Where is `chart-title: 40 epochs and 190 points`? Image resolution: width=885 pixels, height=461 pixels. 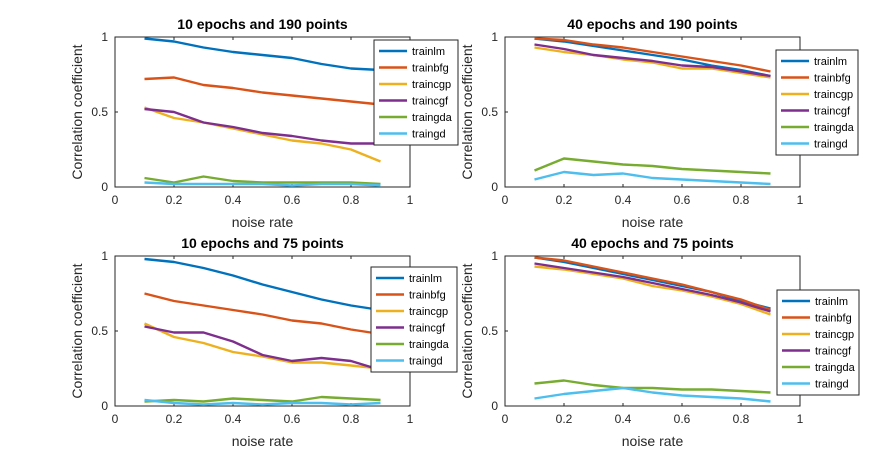
chart-title: 40 epochs and 190 points is located at coordinates (652, 24).